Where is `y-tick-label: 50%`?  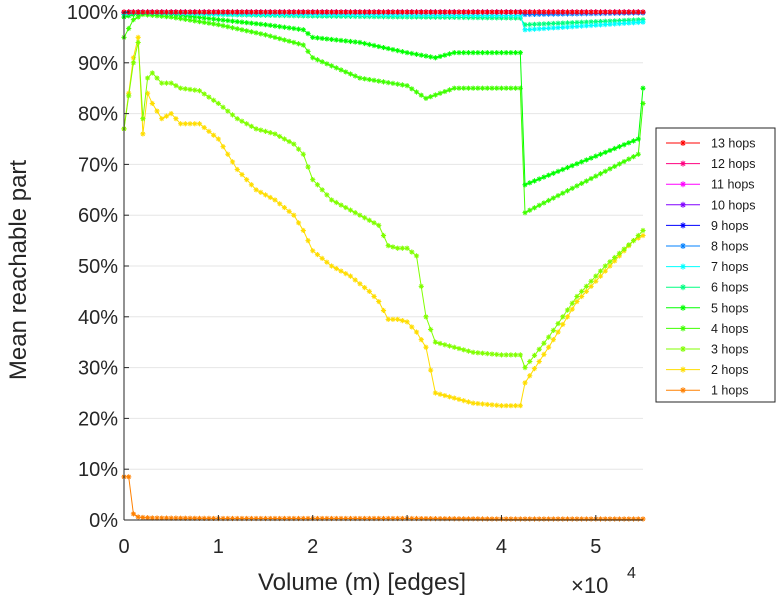 y-tick-label: 50% is located at coordinates (98, 267).